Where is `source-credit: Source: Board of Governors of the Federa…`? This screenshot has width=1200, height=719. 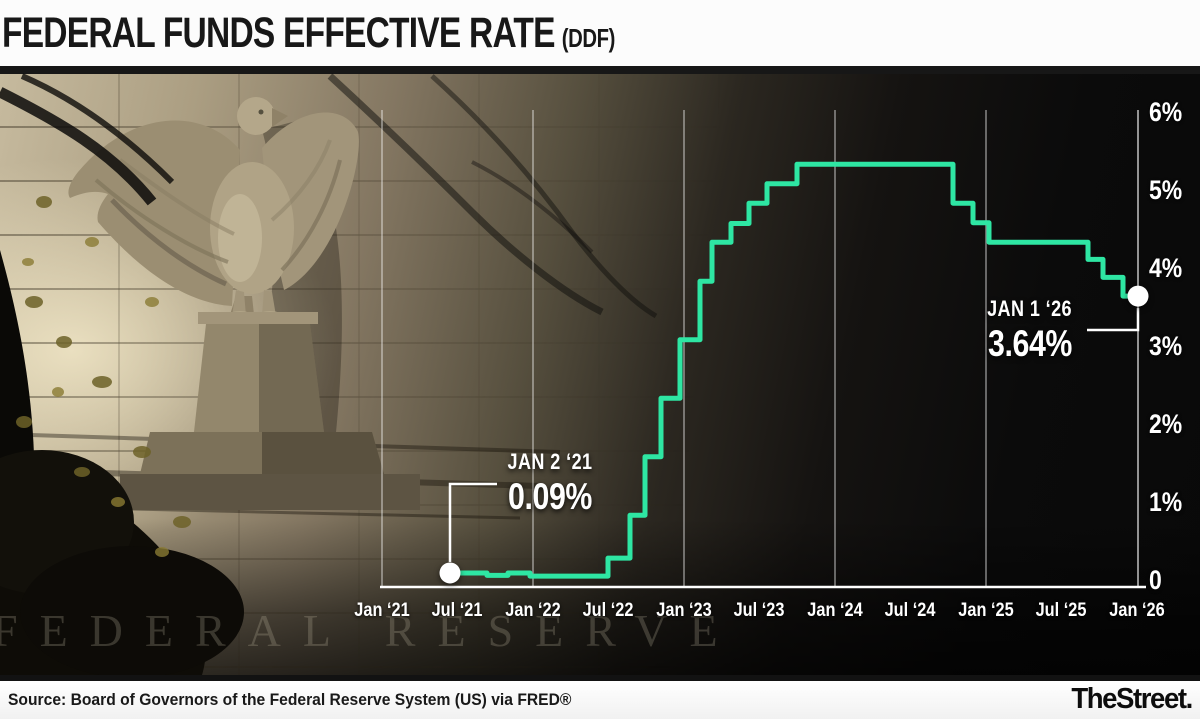 source-credit: Source: Board of Governors of the Federa… is located at coordinates (290, 699).